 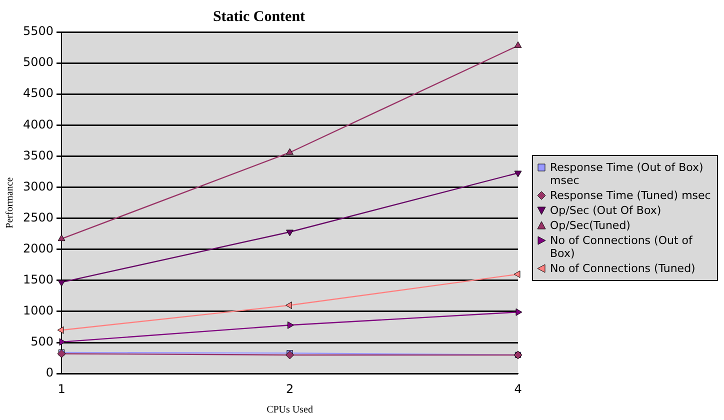 I want to click on legend-label: No of Connections (Tuned), so click(x=623, y=268).